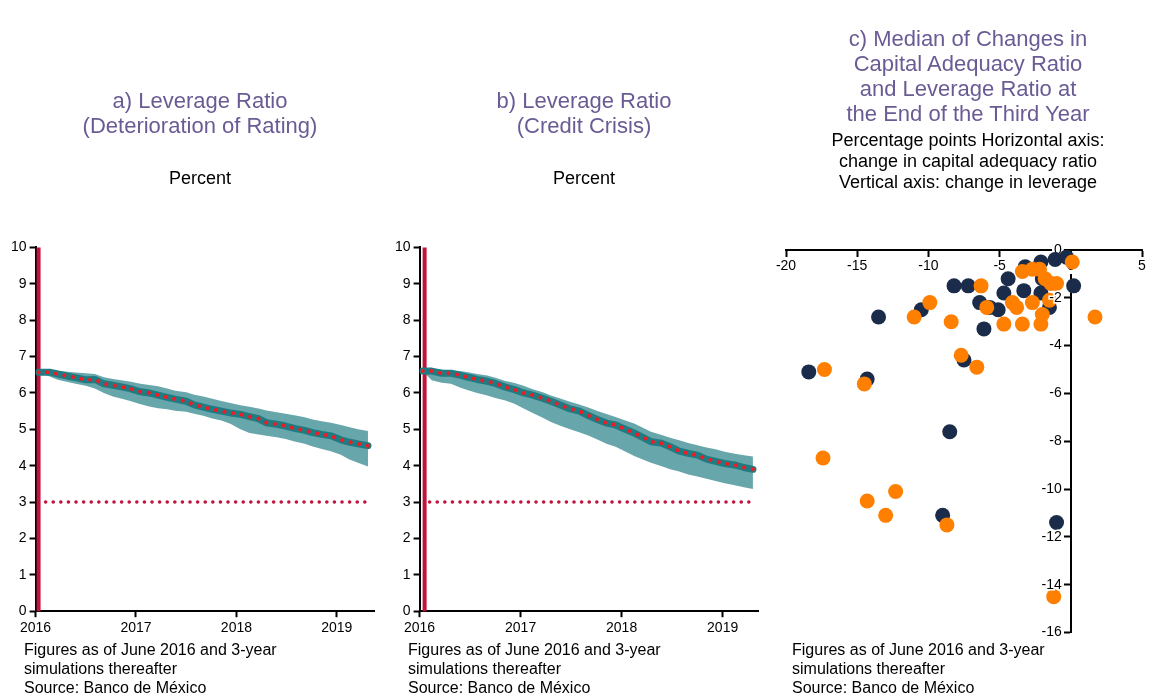 This screenshot has width=1154, height=696. Describe the element at coordinates (1052, 535) in the screenshot. I see `y-tick-label: -12` at that location.